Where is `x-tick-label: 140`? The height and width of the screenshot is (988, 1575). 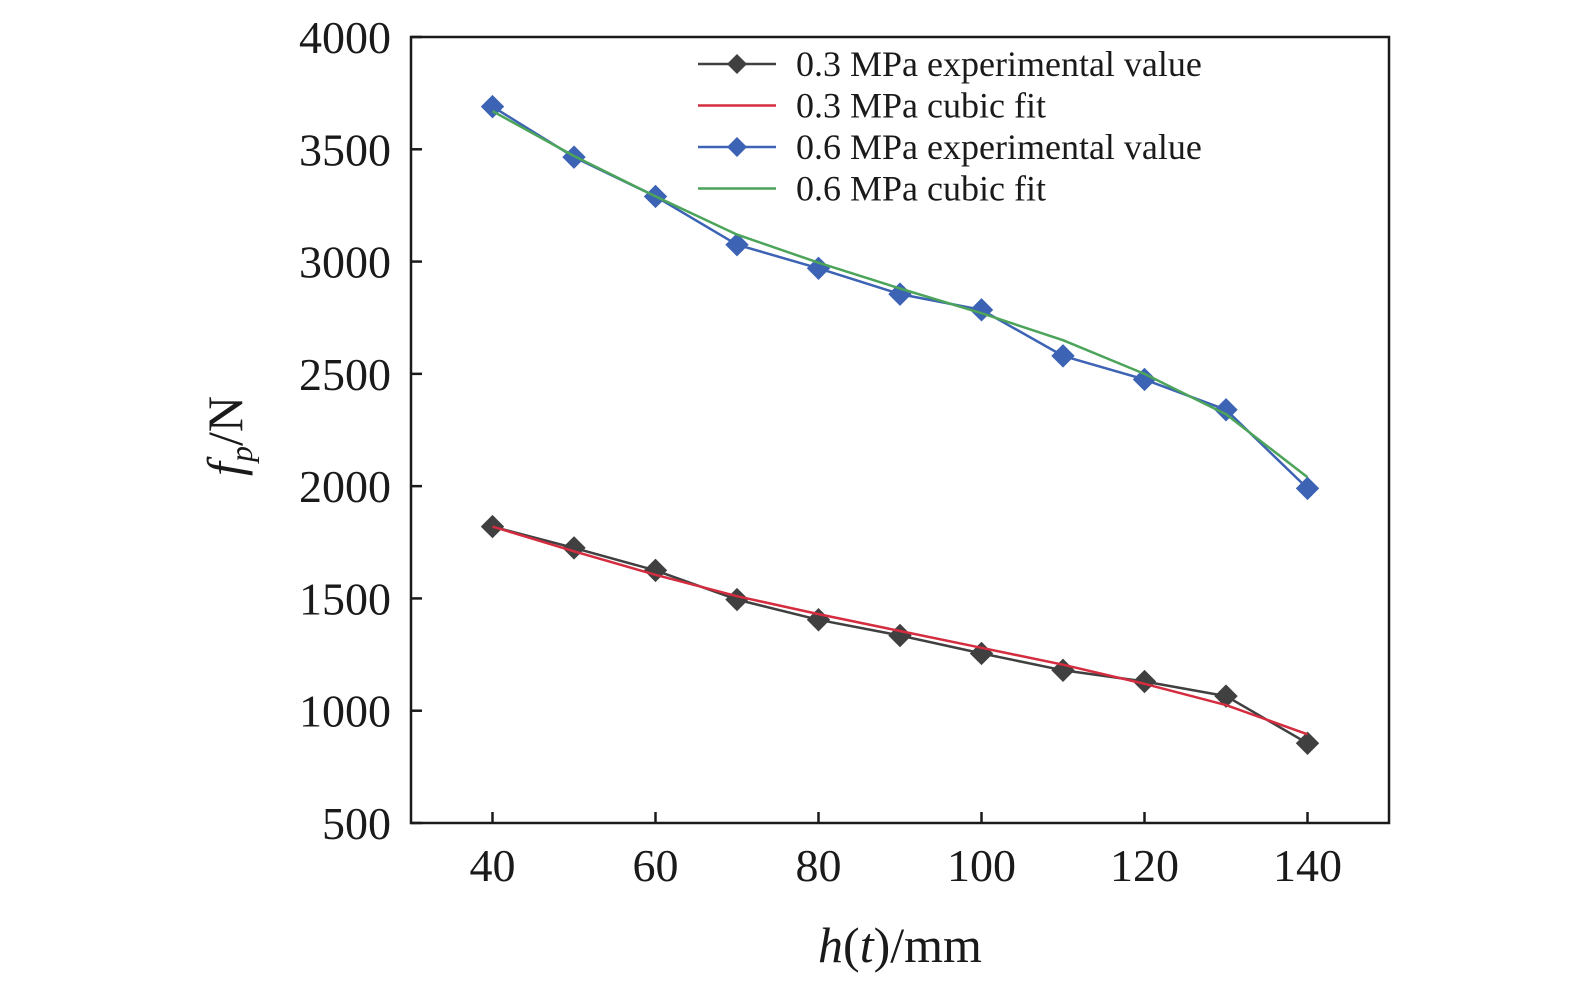
x-tick-label: 140 is located at coordinates (1307, 865).